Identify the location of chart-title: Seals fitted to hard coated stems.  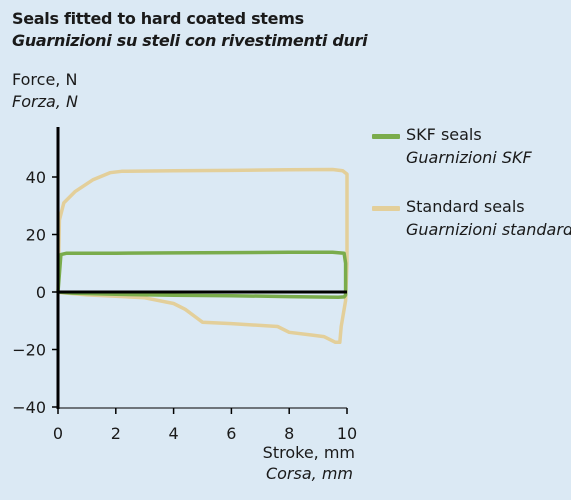
(158, 18).